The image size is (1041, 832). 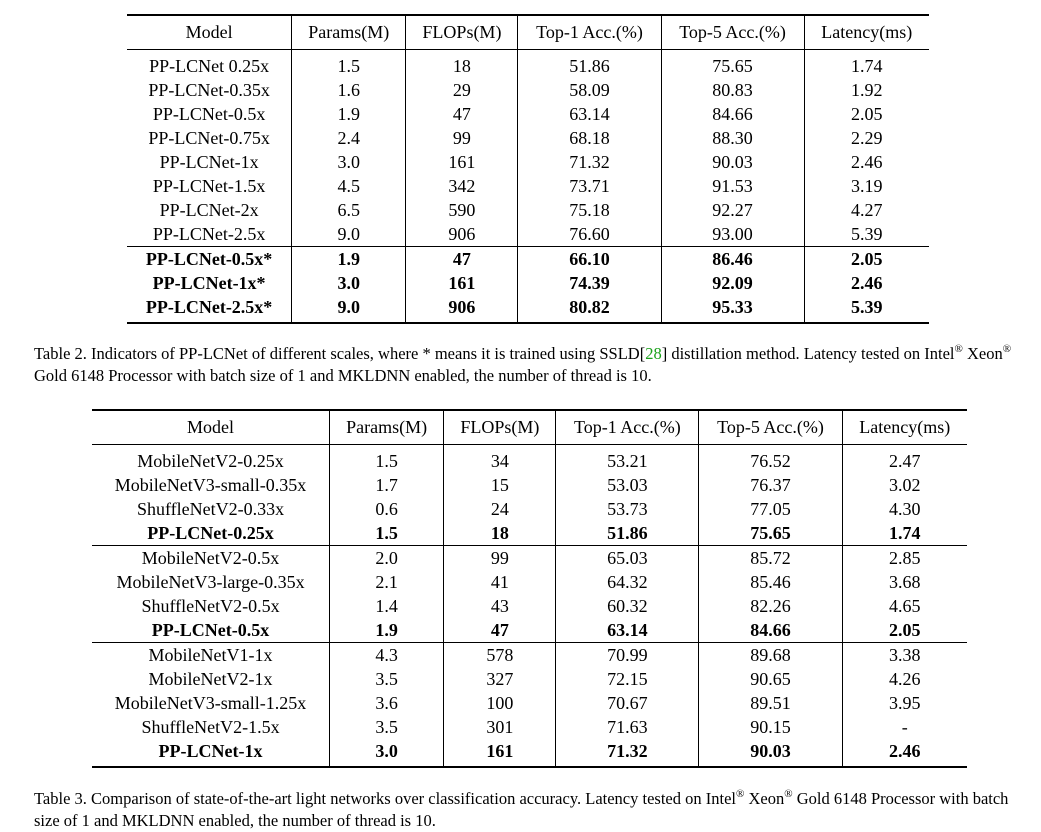 What do you see at coordinates (529, 727) in the screenshot?
I see `table-row: ShuffleNetV2-1.5x 3.5 301 71.63 90.15 -` at bounding box center [529, 727].